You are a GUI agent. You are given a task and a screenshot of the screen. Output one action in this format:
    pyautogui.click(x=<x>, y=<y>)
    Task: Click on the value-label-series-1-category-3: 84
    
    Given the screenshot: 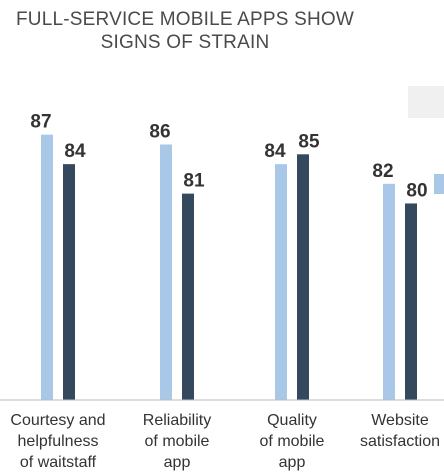 What is the action you would take?
    pyautogui.click(x=275, y=151)
    